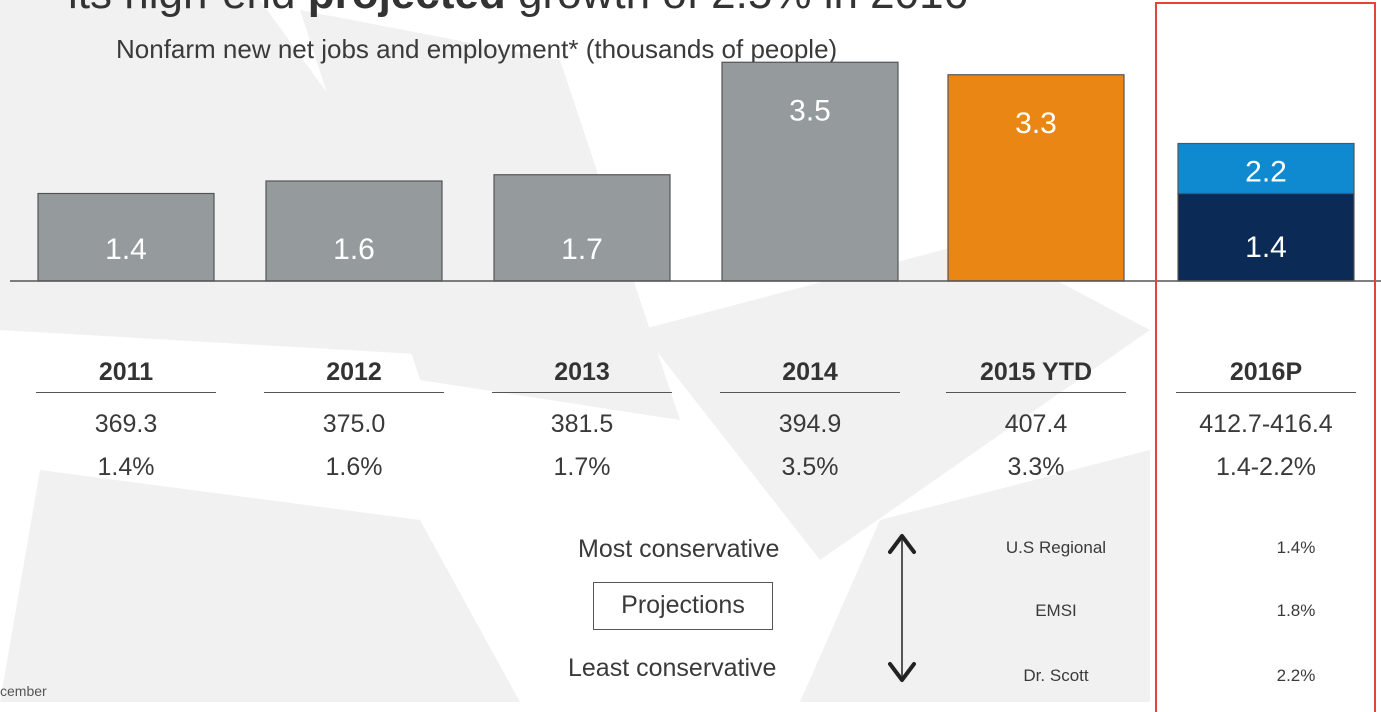 This screenshot has width=1381, height=712. Describe the element at coordinates (582, 424) in the screenshot. I see `employment-value: 381.5` at that location.